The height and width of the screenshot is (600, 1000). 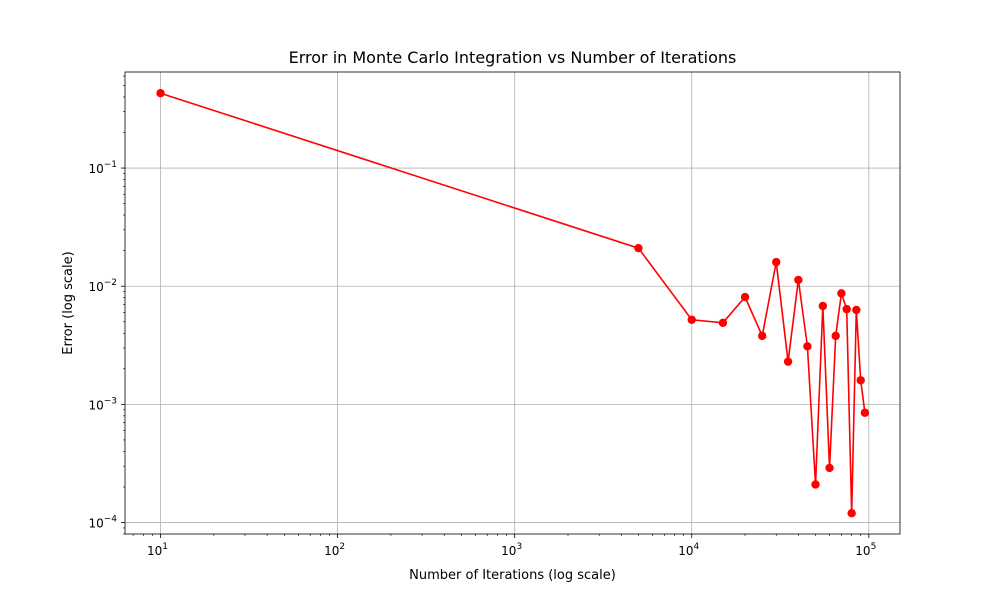 I want to click on y-tick-label: 10⁻¹, so click(x=102, y=168).